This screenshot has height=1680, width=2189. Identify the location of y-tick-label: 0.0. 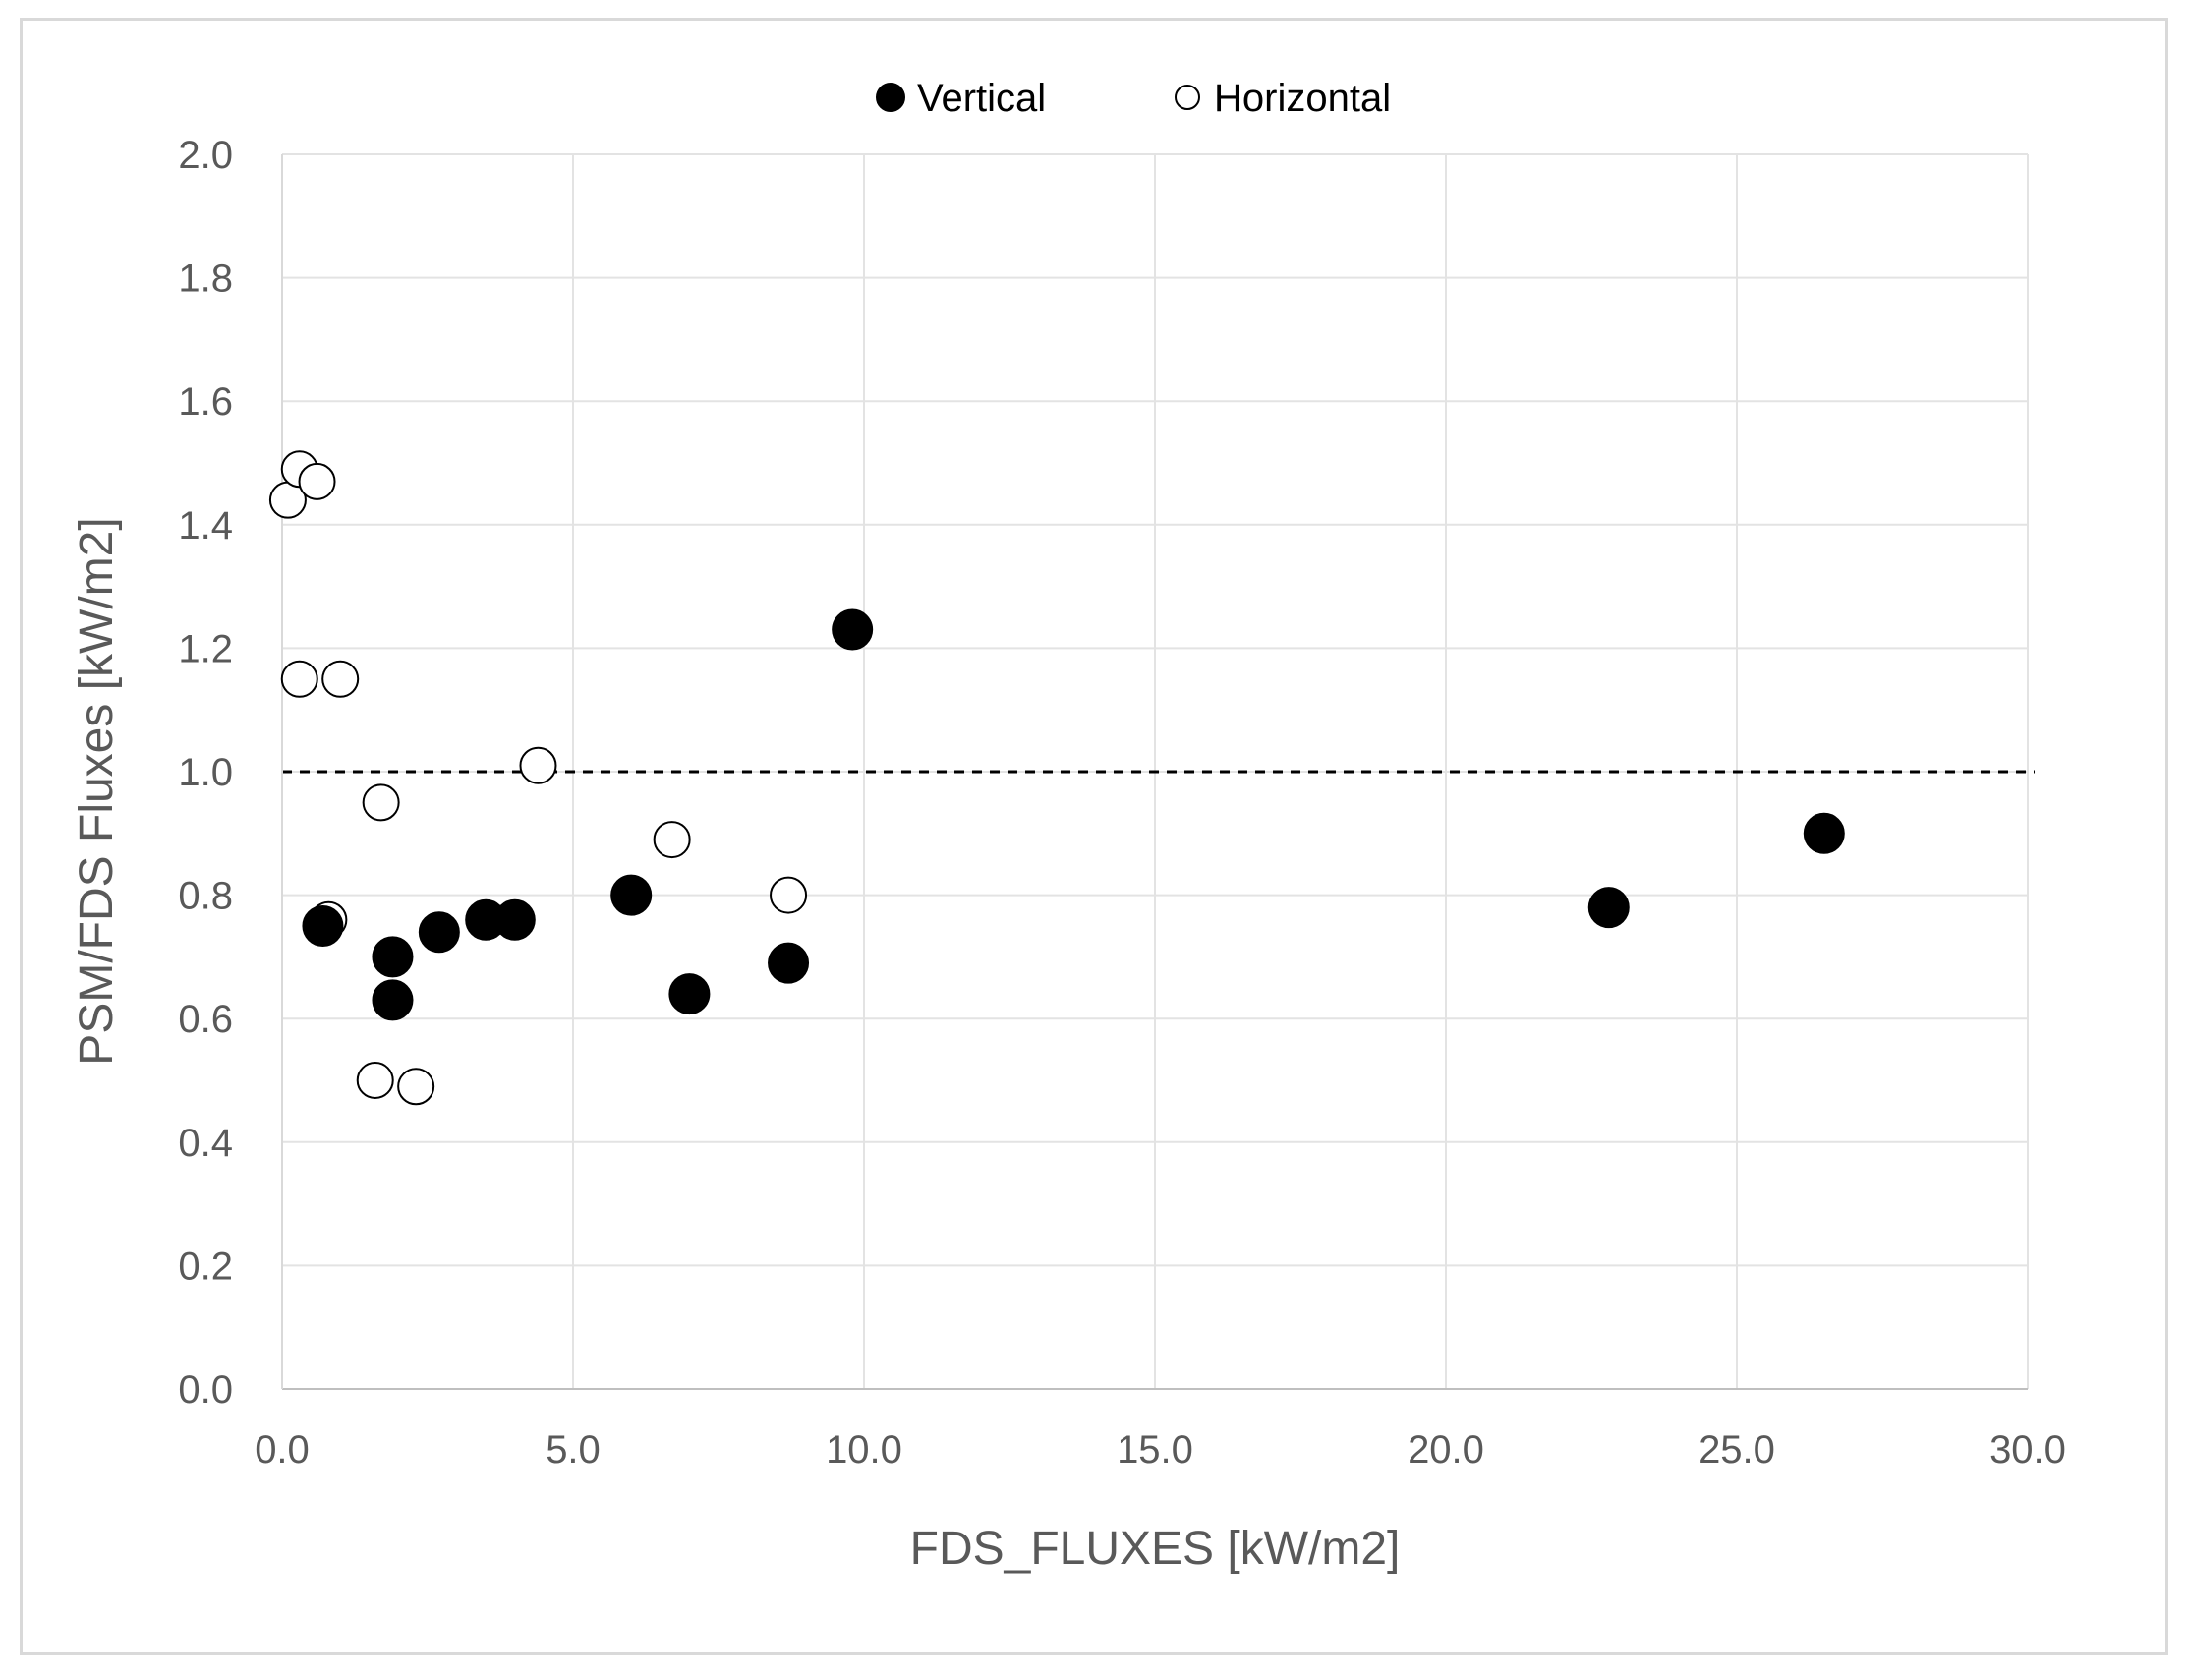
(206, 1390).